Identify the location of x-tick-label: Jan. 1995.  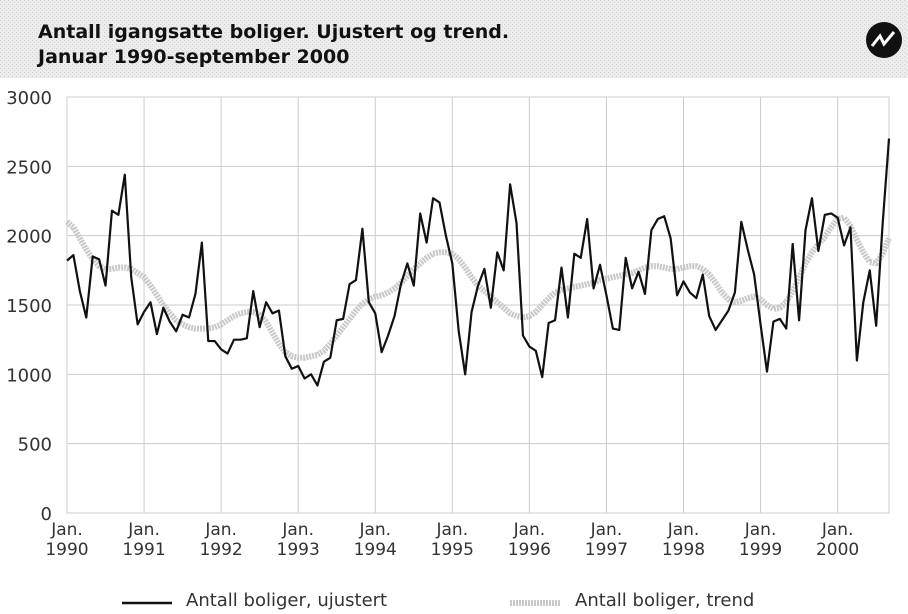
(452, 540).